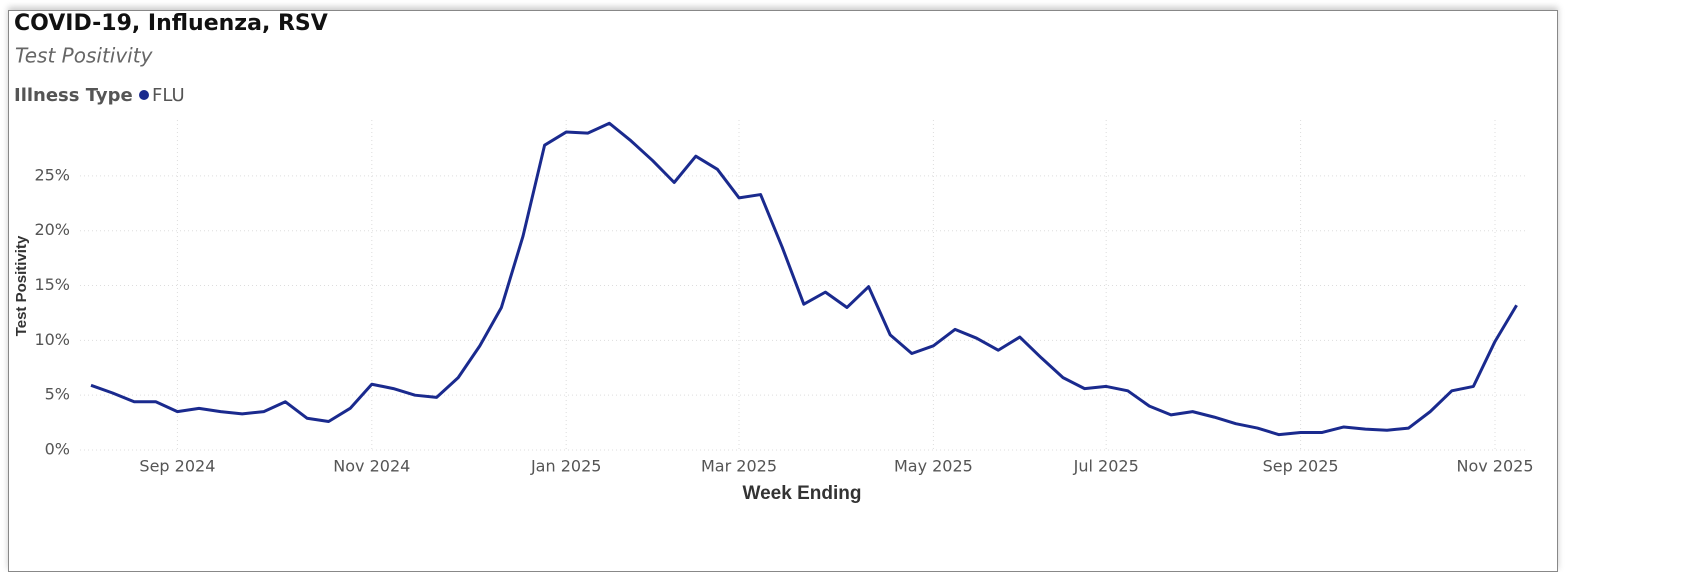 This screenshot has width=1708, height=572. I want to click on x-tick-label: May 2025, so click(933, 466).